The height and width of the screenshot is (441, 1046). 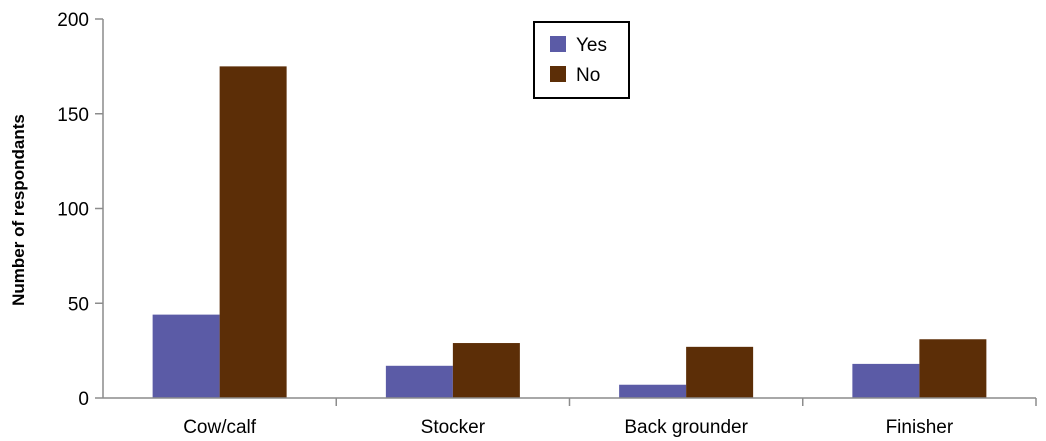 I want to click on y-axis-title: Number of respondants, so click(x=18, y=210).